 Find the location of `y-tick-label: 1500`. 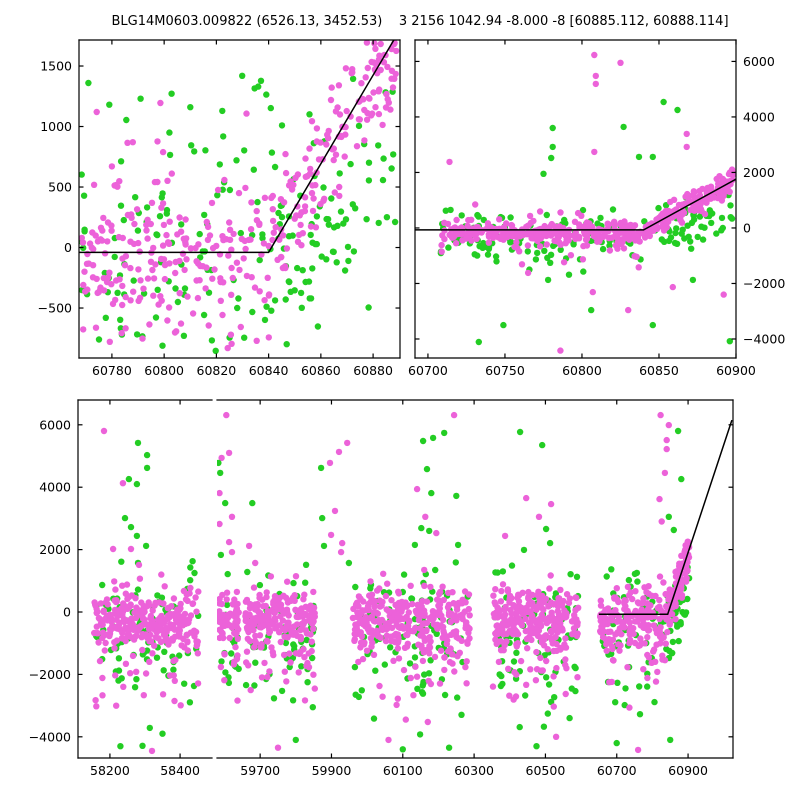

y-tick-label: 1500 is located at coordinates (56, 66).